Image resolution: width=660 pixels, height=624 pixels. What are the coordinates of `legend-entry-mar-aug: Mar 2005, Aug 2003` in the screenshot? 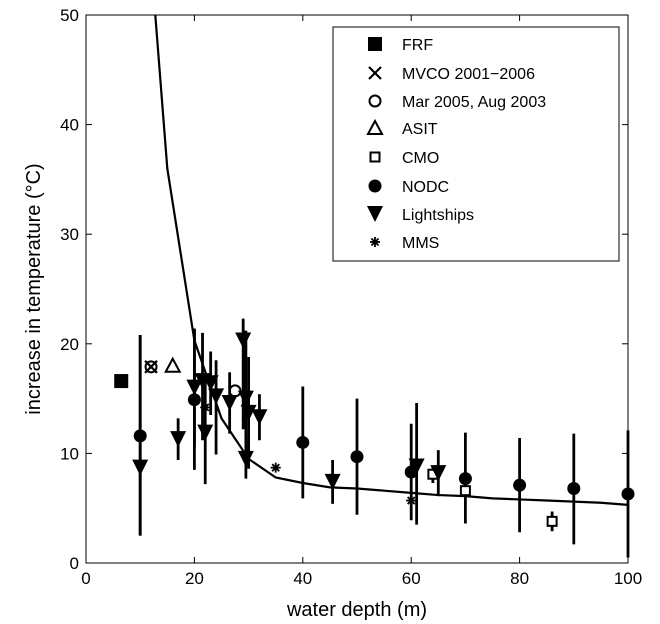 It's located at (457, 102).